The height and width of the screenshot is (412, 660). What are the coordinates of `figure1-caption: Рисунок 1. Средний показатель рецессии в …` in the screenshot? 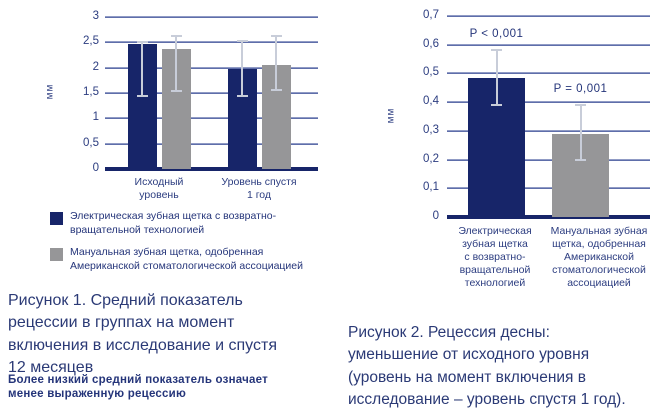 It's located at (142, 334).